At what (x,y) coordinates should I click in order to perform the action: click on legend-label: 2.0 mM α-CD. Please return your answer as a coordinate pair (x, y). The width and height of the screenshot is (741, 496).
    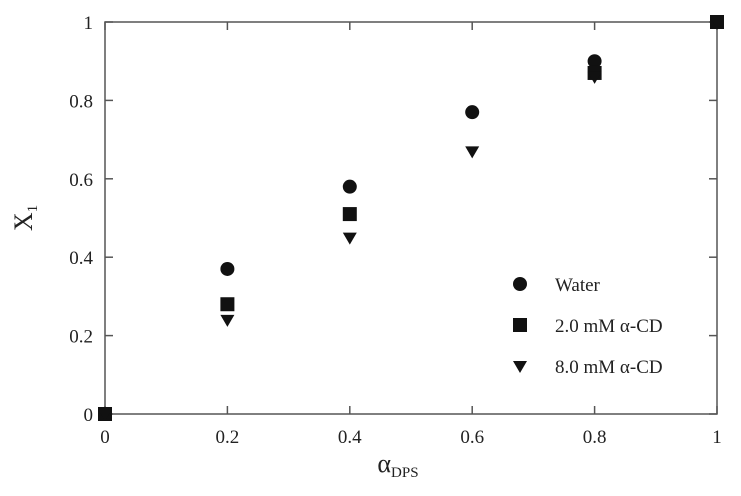
    Looking at the image, I should click on (609, 326).